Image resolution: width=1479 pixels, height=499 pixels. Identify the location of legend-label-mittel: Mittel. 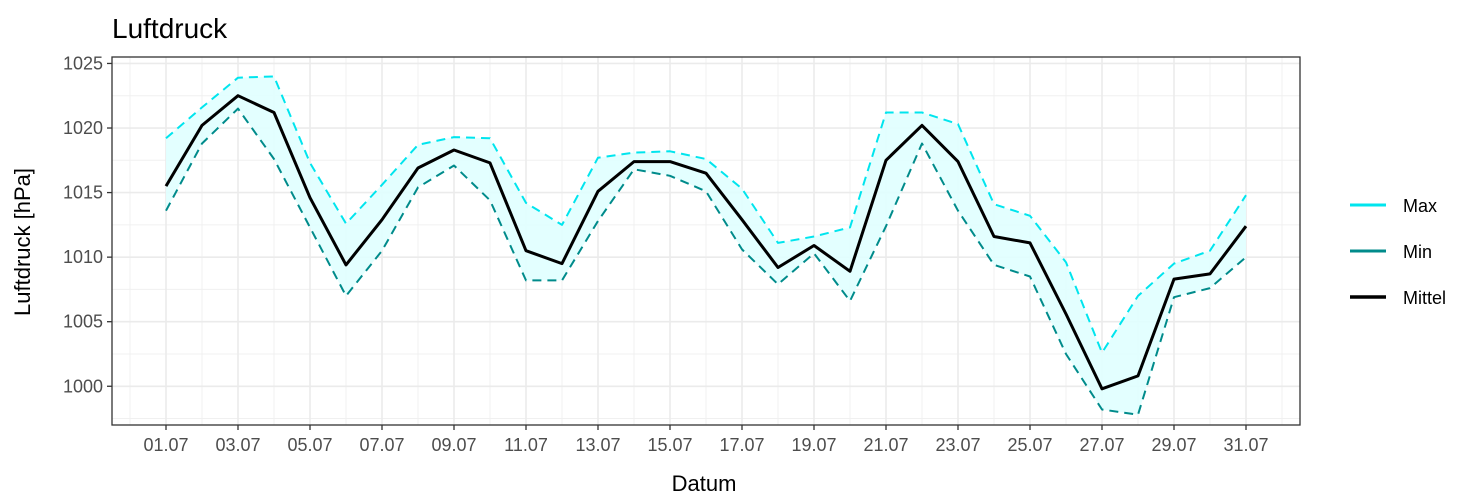
(1424, 298).